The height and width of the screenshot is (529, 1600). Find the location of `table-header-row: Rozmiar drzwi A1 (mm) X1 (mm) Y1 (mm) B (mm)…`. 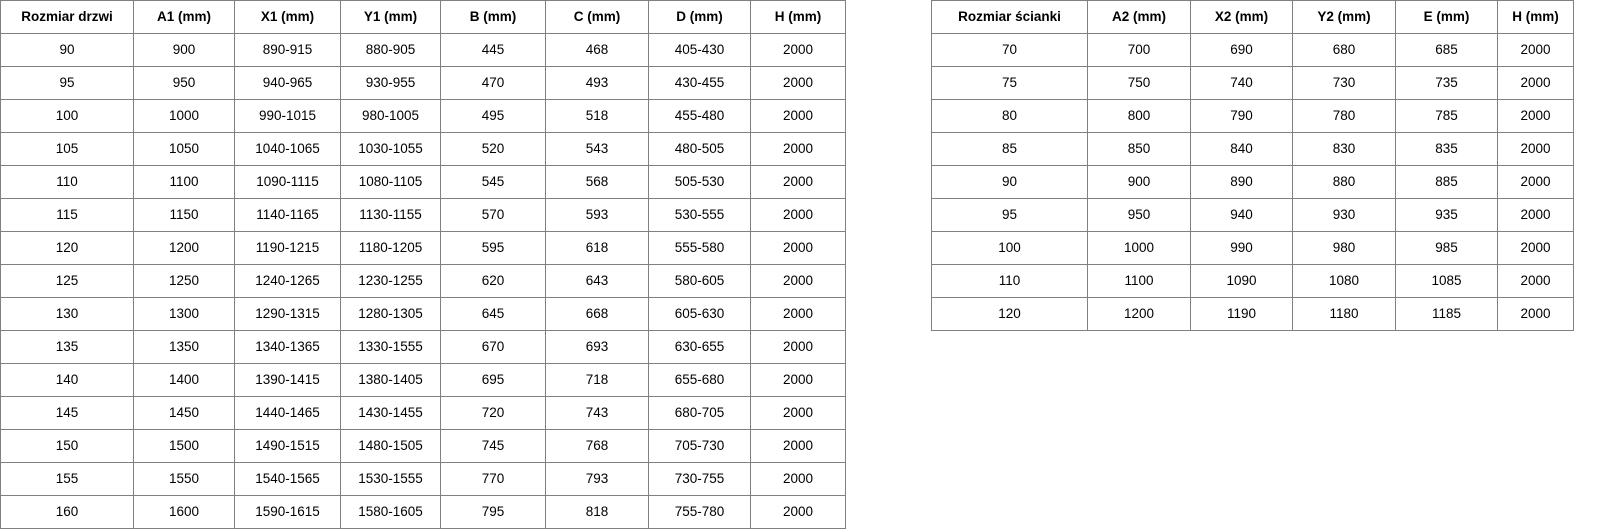

table-header-row: Rozmiar drzwi A1 (mm) X1 (mm) Y1 (mm) B (mm)… is located at coordinates (423, 17).